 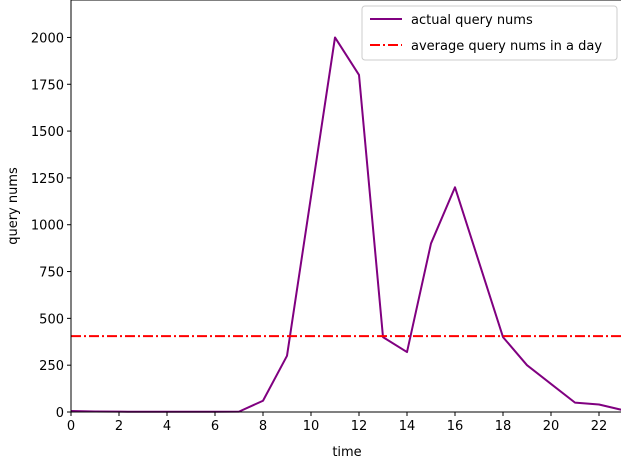 I want to click on y-tick-label: 500, so click(x=51, y=319).